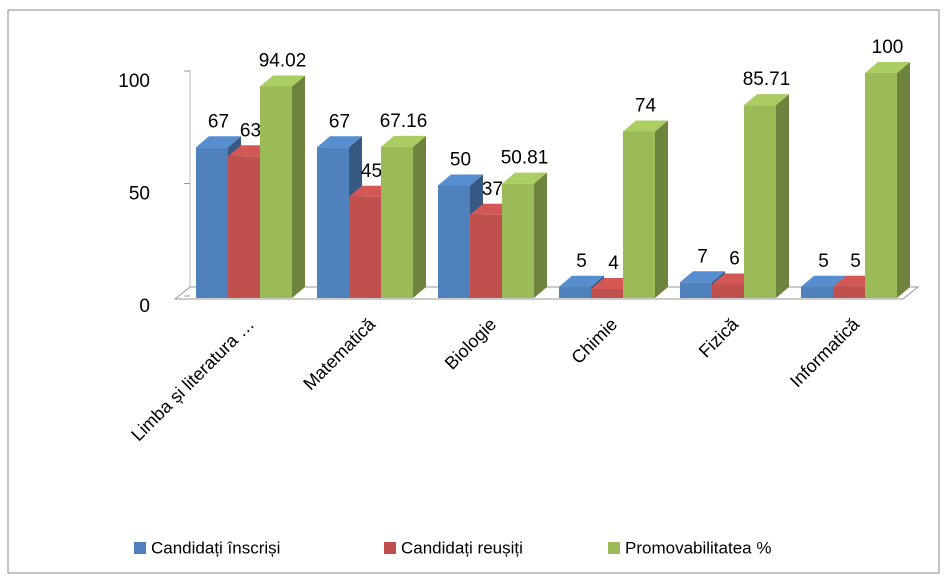 The width and height of the screenshot is (952, 581). I want to click on value-label: 100, so click(888, 47).